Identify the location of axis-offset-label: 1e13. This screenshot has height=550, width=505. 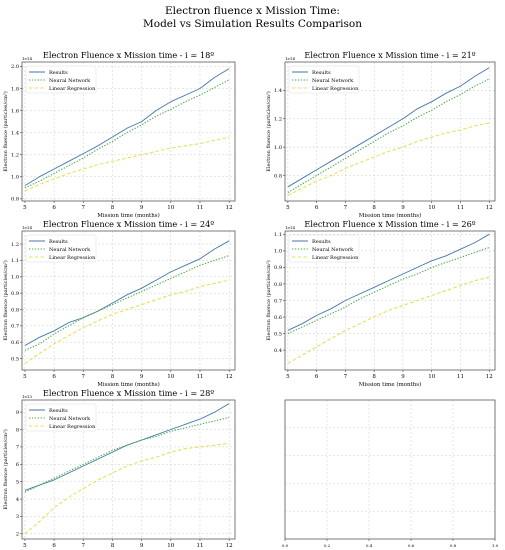
(27, 396).